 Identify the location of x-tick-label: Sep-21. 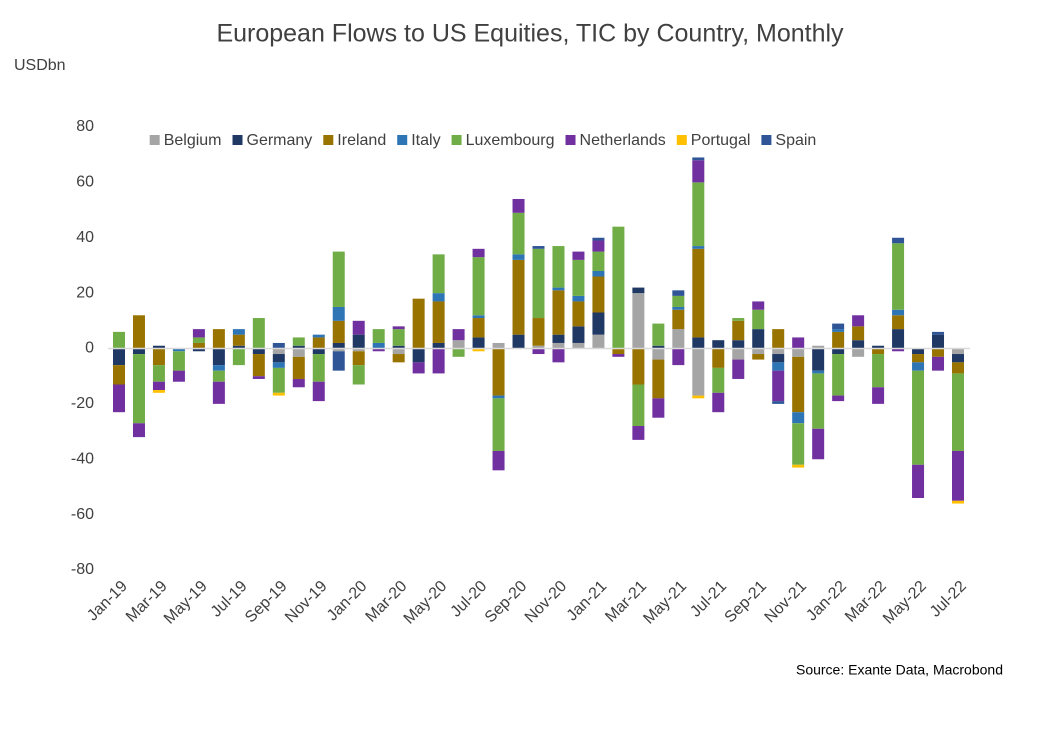
(746, 602).